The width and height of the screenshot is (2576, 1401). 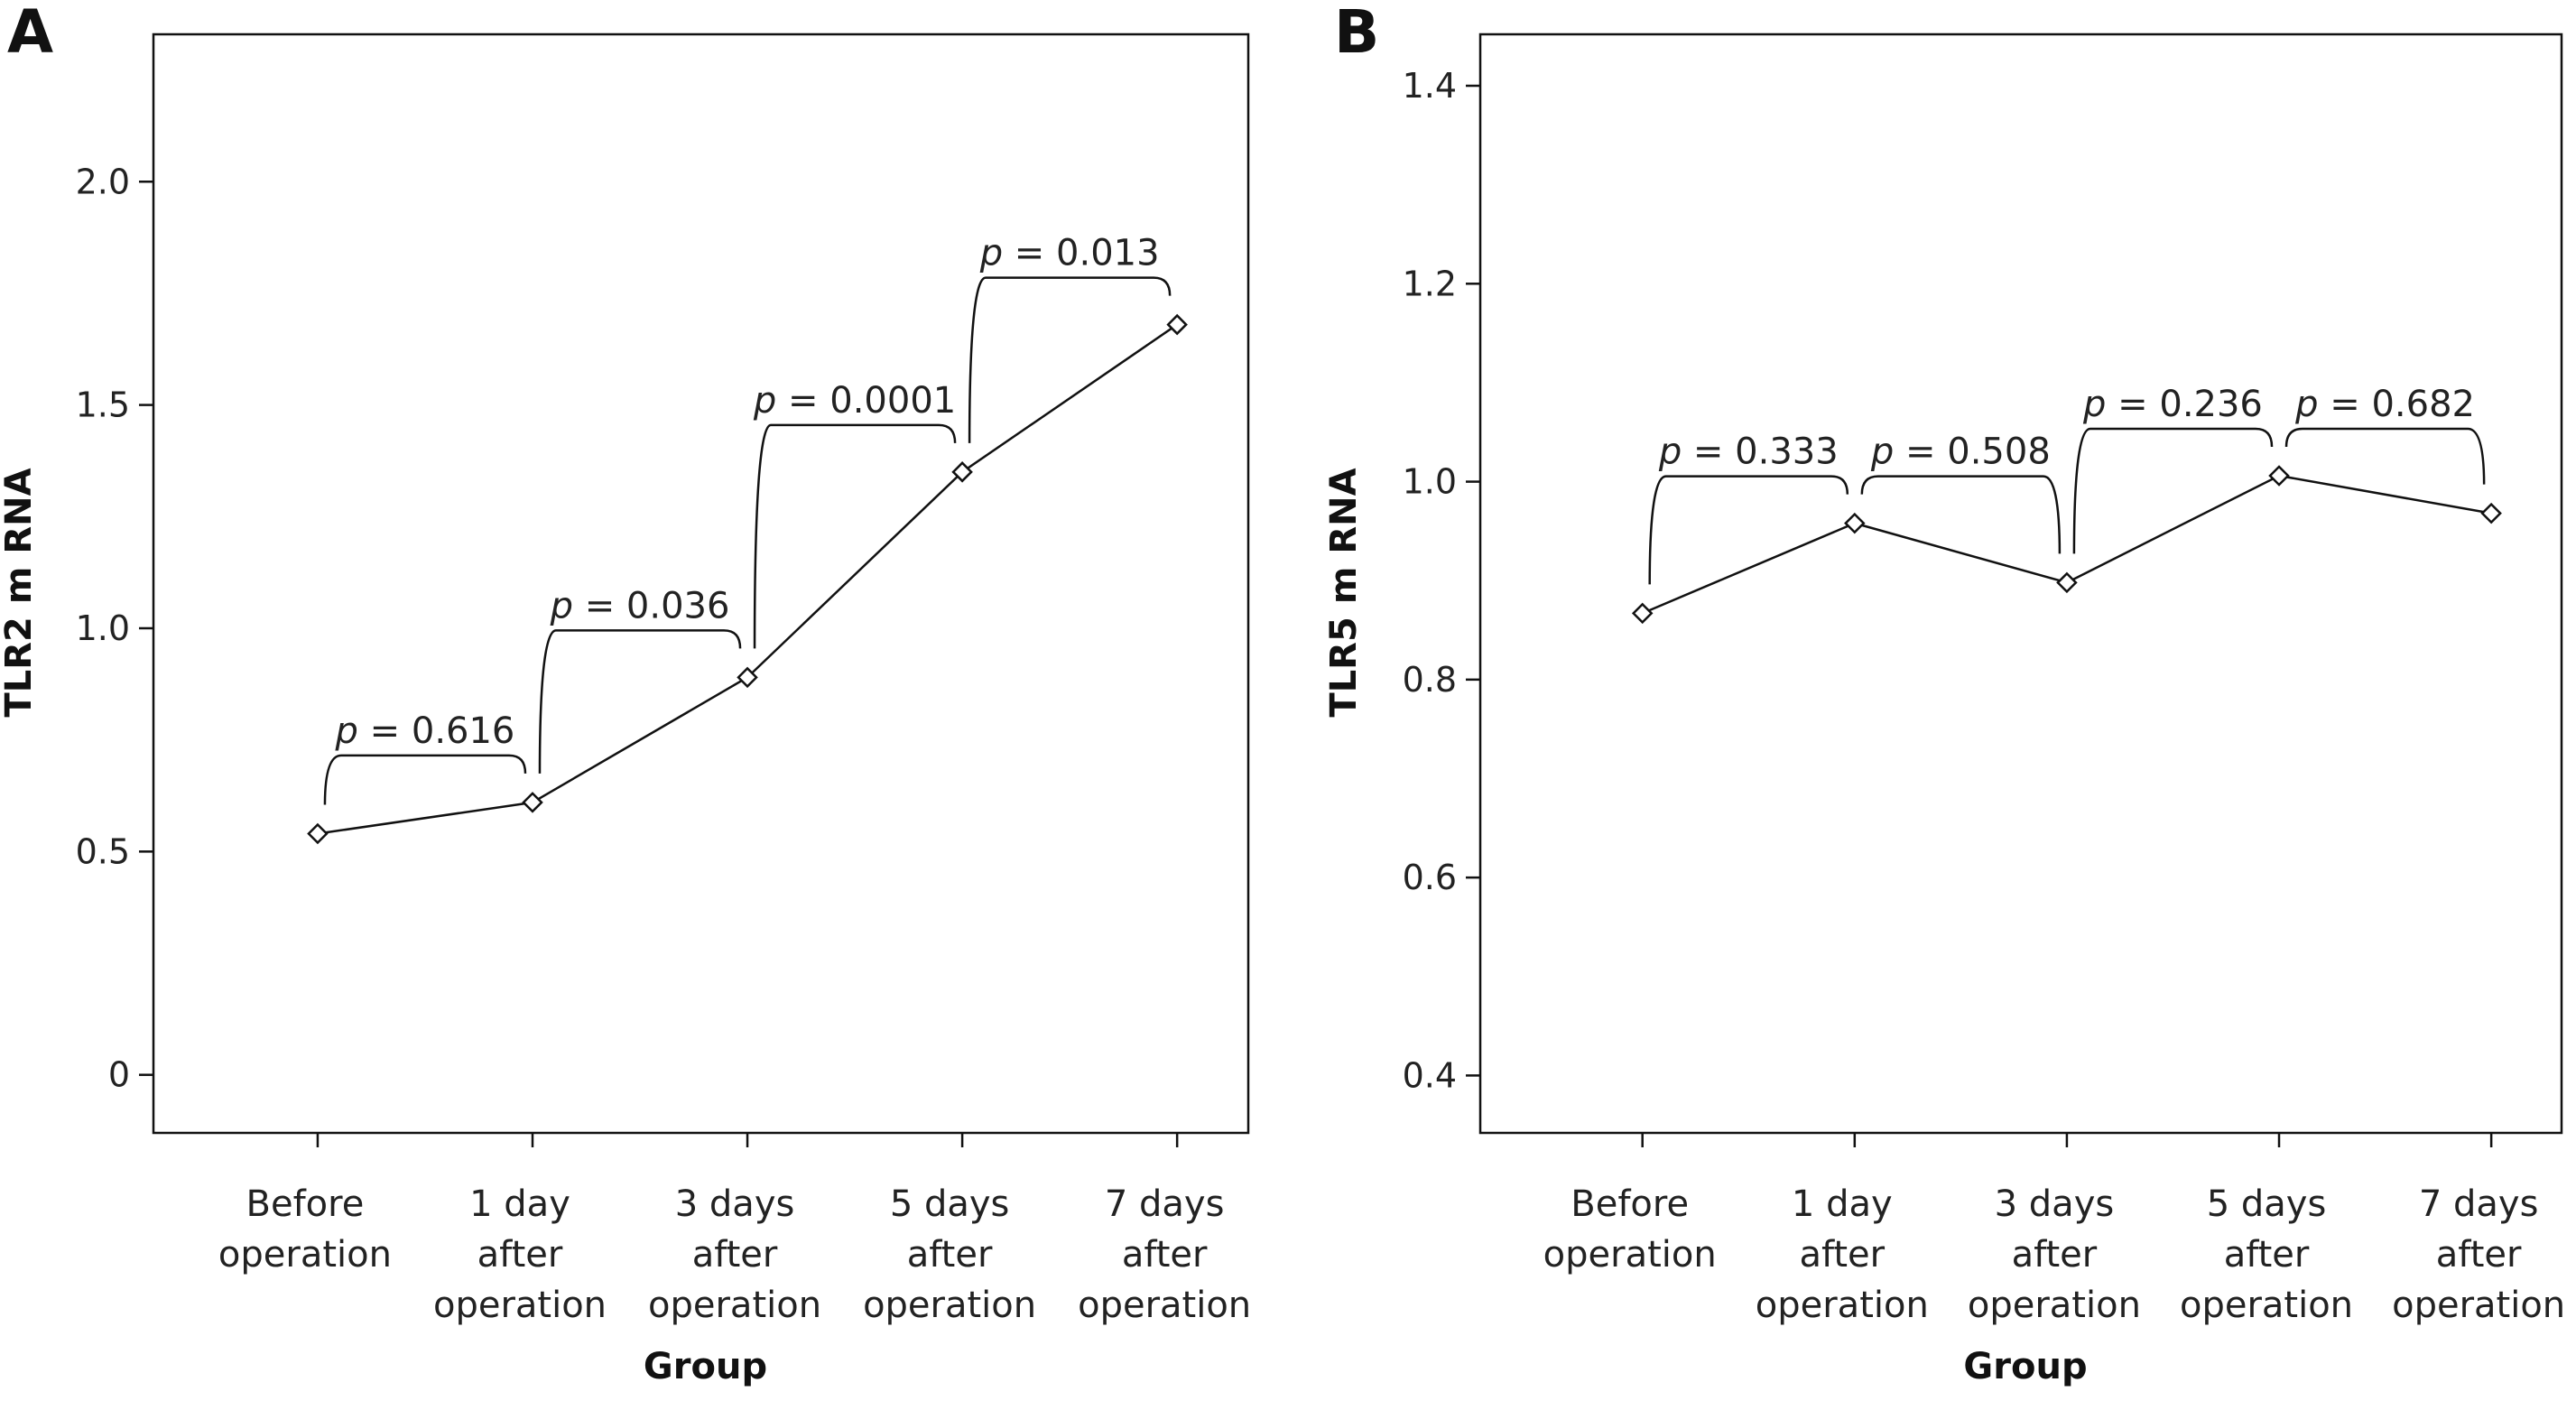 What do you see at coordinates (30, 34) in the screenshot?
I see `panel-letter: A` at bounding box center [30, 34].